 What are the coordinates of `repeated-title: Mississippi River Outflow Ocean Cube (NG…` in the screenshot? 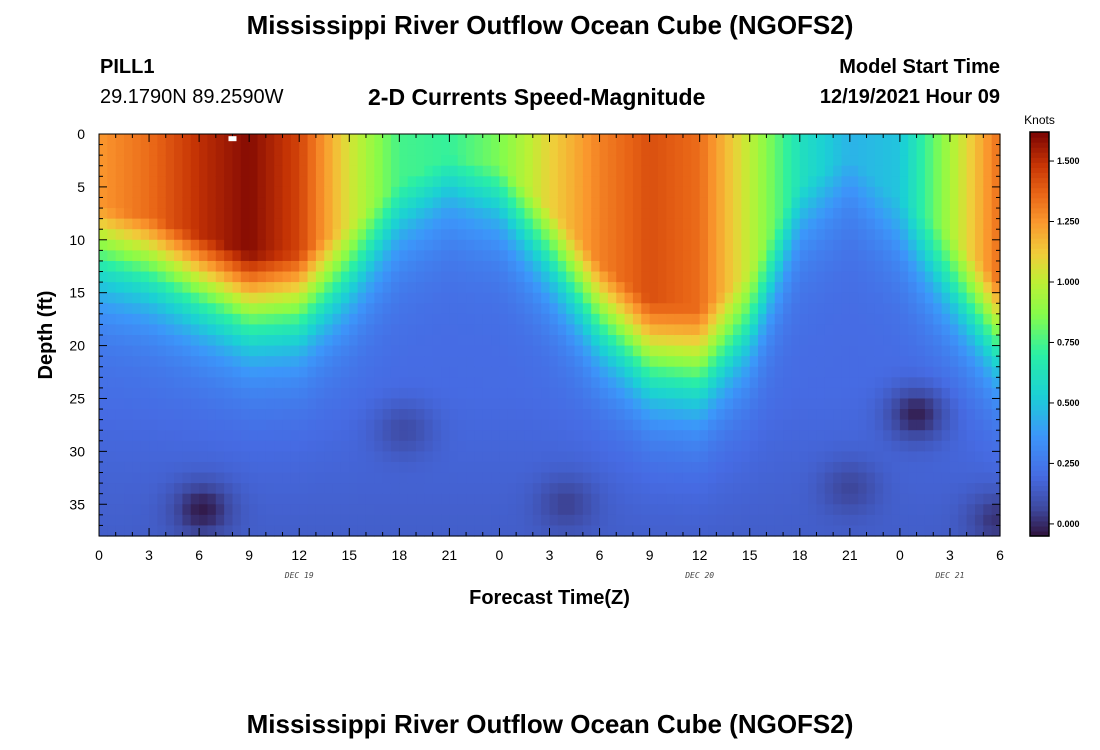 It's located at (550, 724).